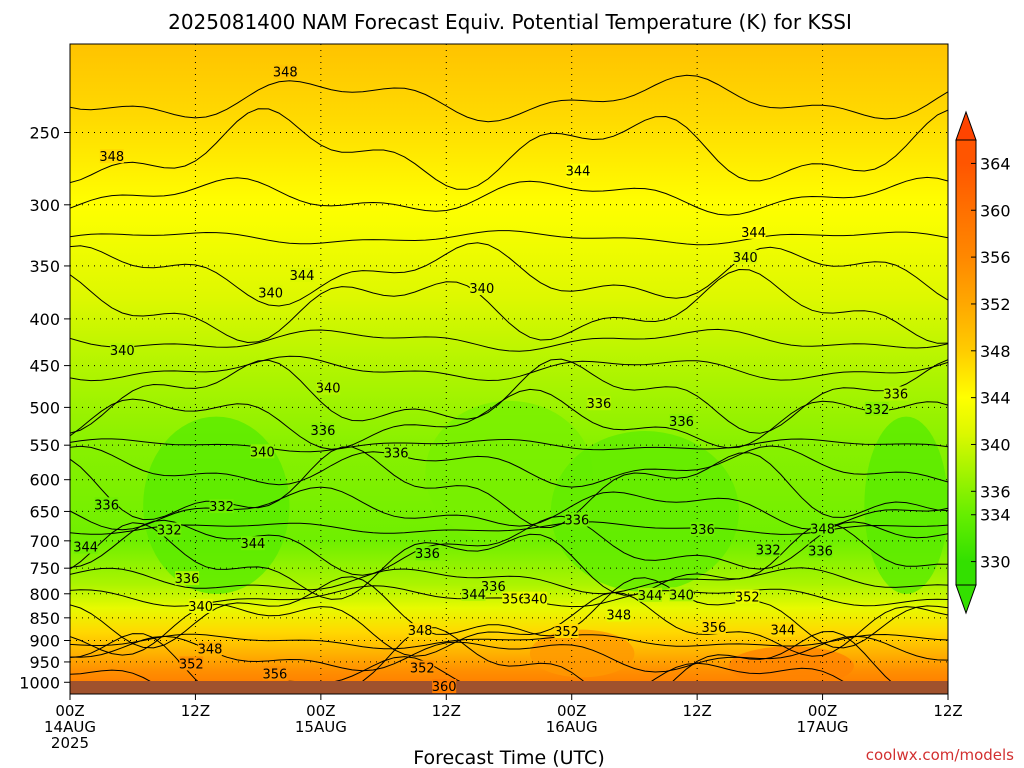 The image size is (1024, 768). I want to click on contour-label: 360, so click(444, 687).